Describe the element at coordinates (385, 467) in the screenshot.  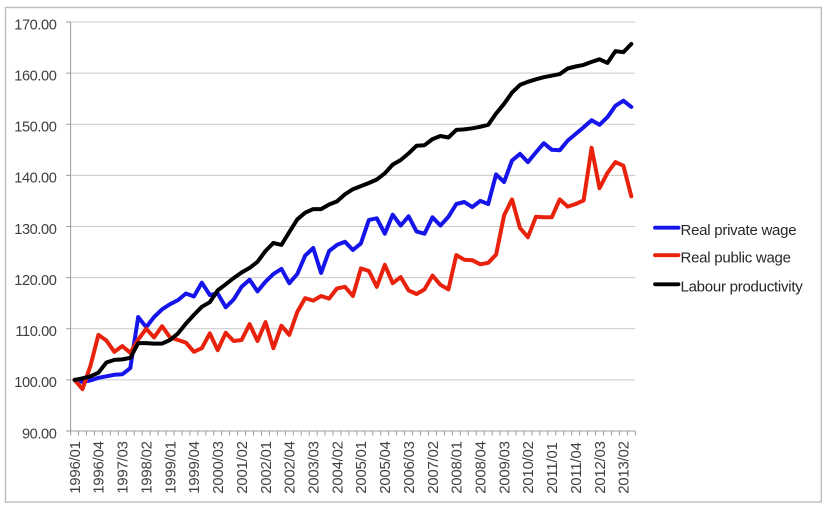
I see `svg-text: 2005/04` at that location.